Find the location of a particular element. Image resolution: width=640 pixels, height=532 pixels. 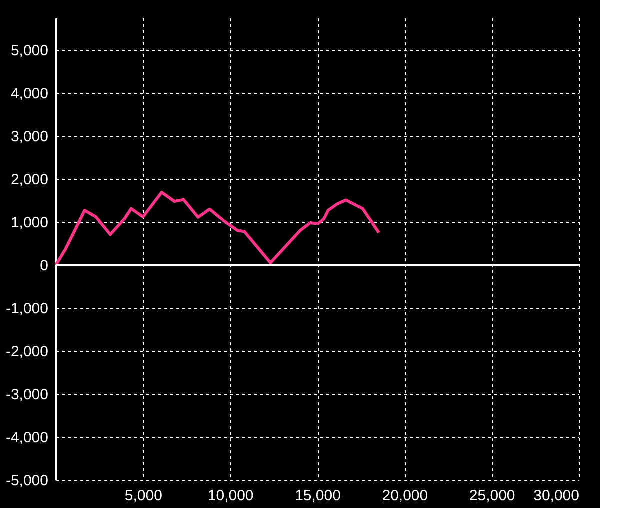

x-tick-label: 25,000 is located at coordinates (492, 496).